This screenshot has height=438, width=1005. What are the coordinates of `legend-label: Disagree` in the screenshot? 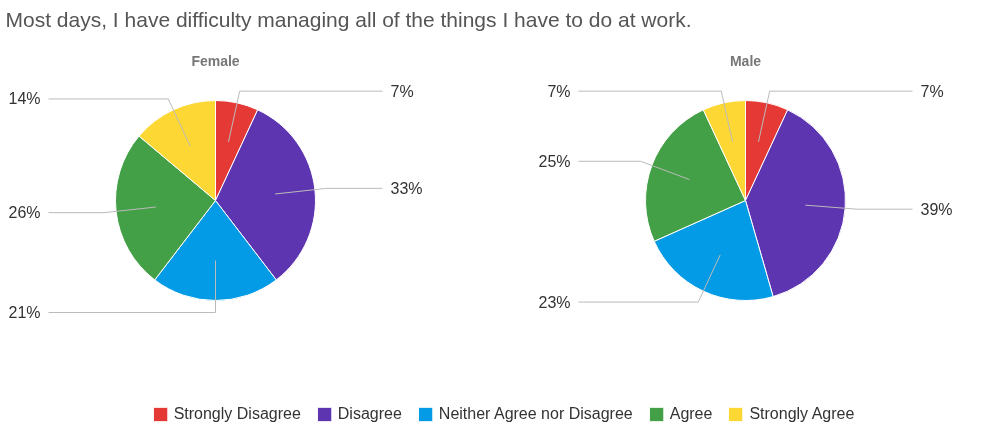 It's located at (369, 414).